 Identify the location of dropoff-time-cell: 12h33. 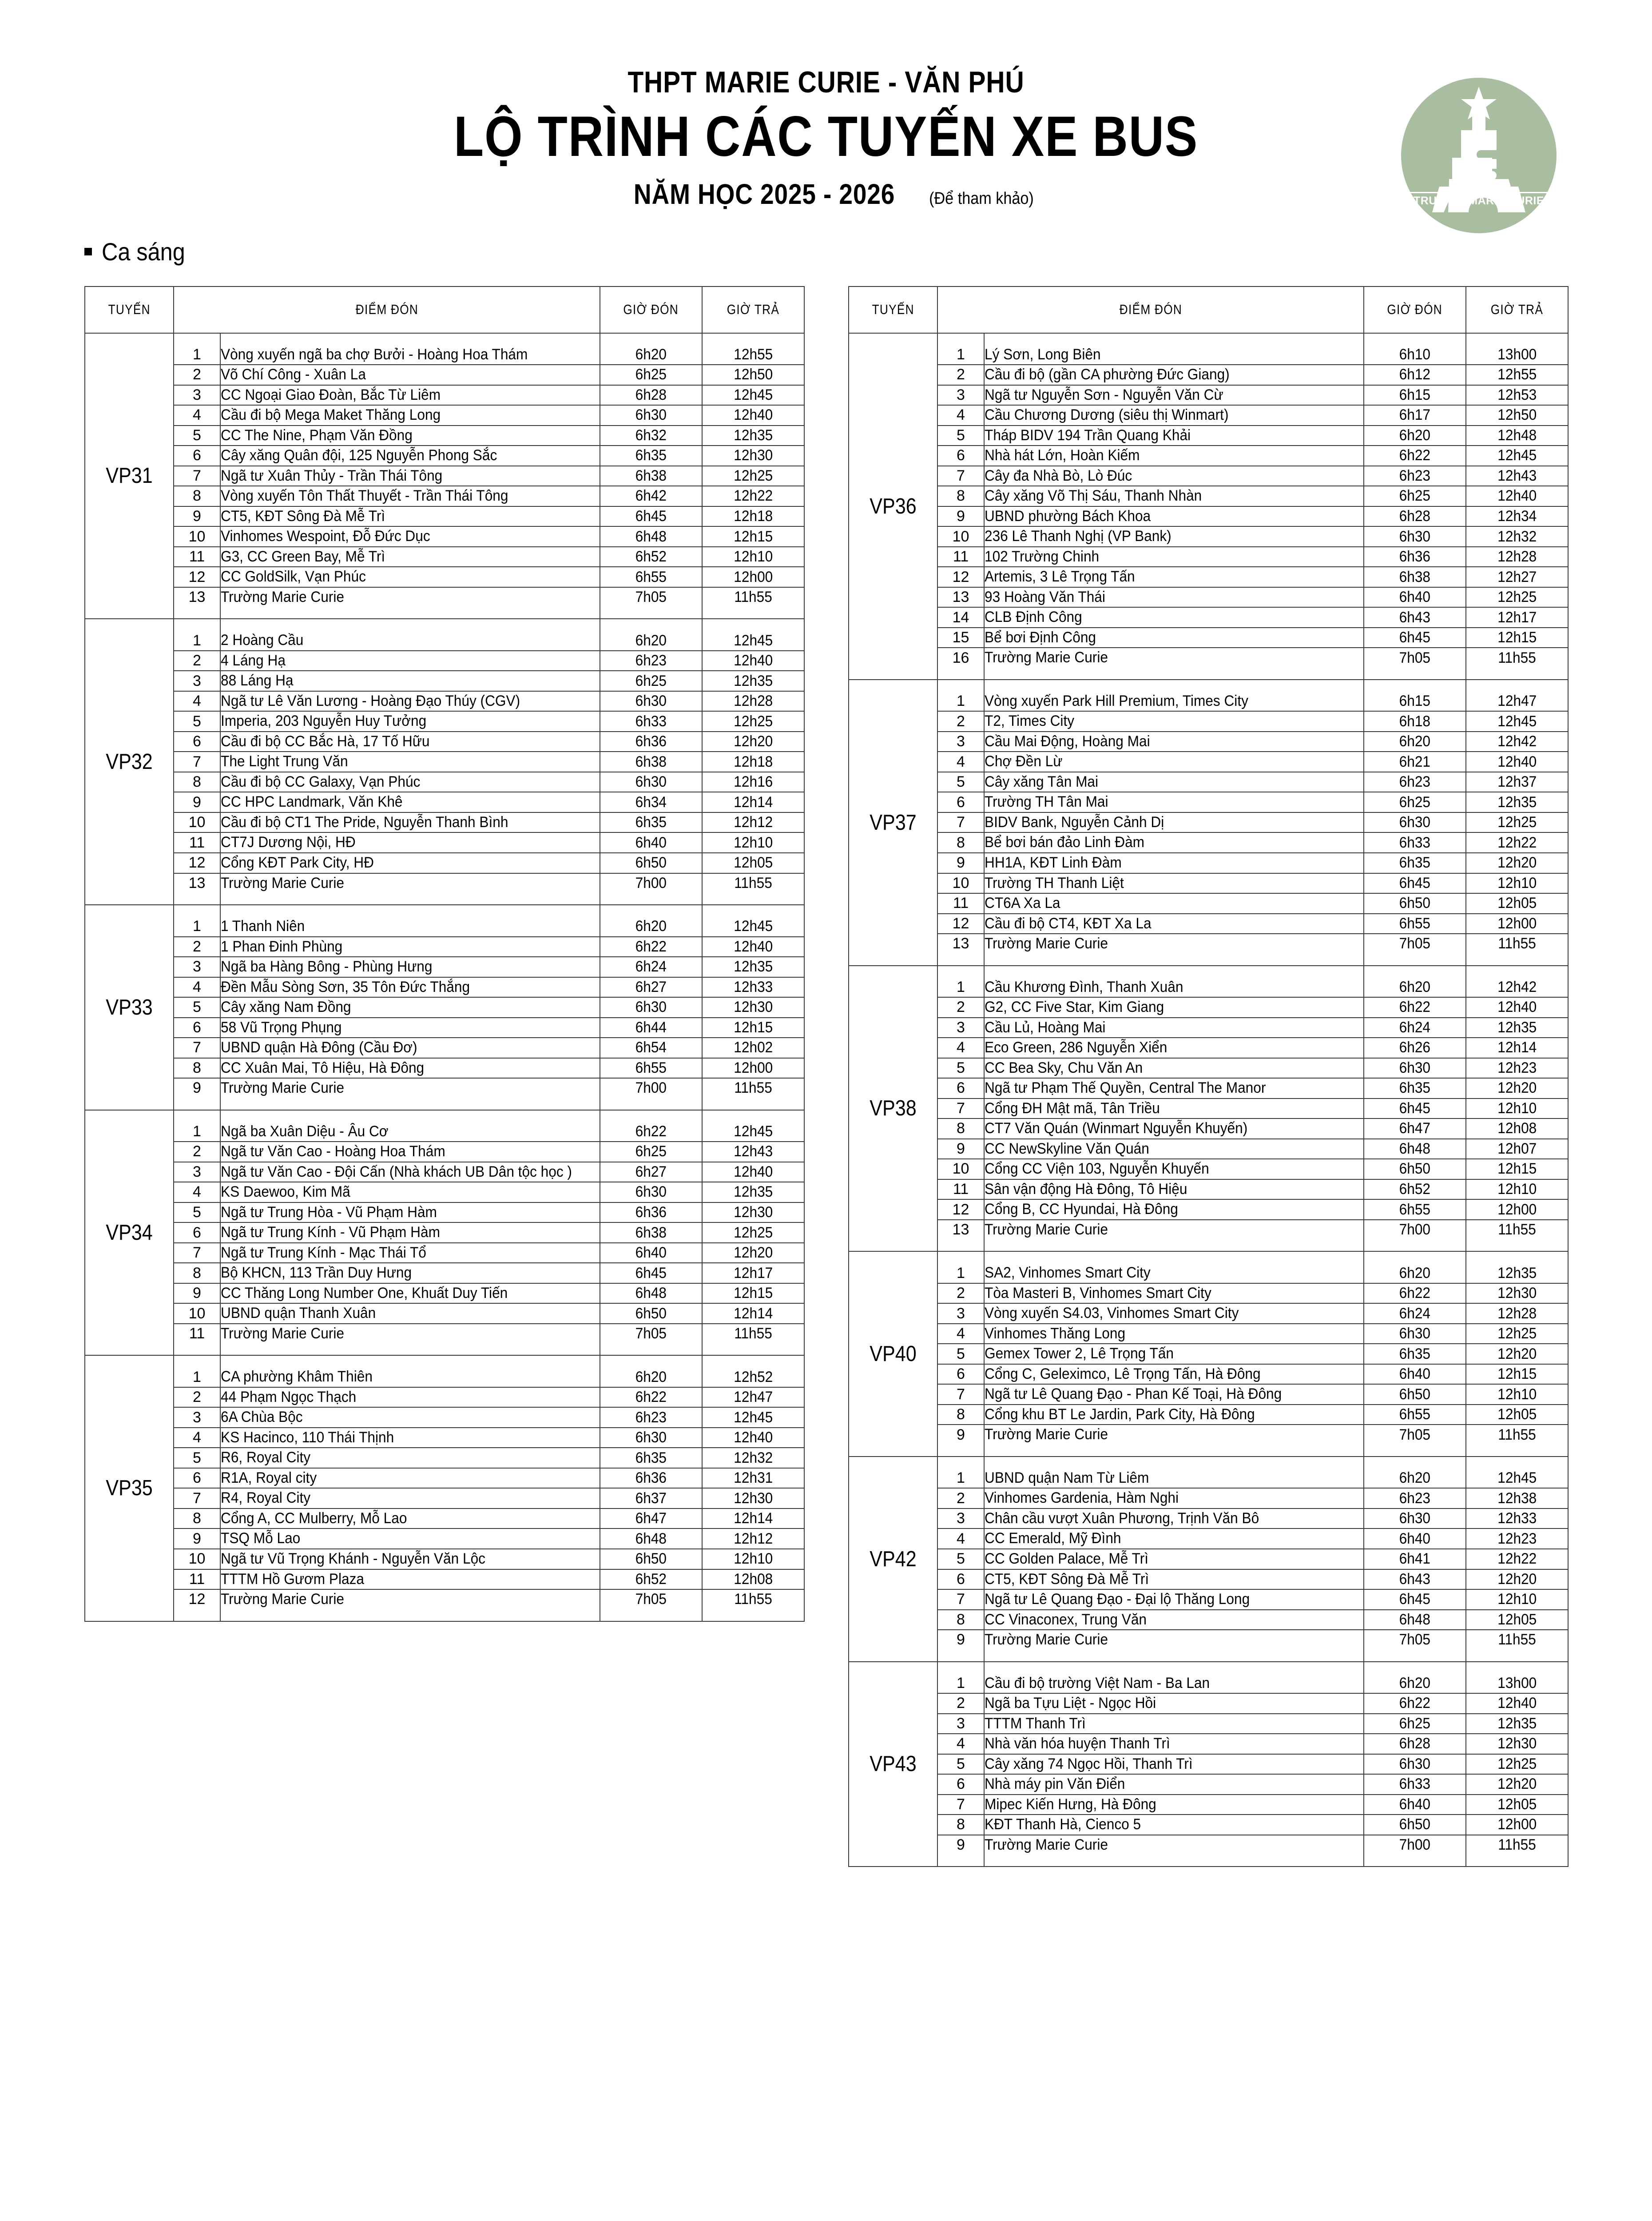
(753, 987).